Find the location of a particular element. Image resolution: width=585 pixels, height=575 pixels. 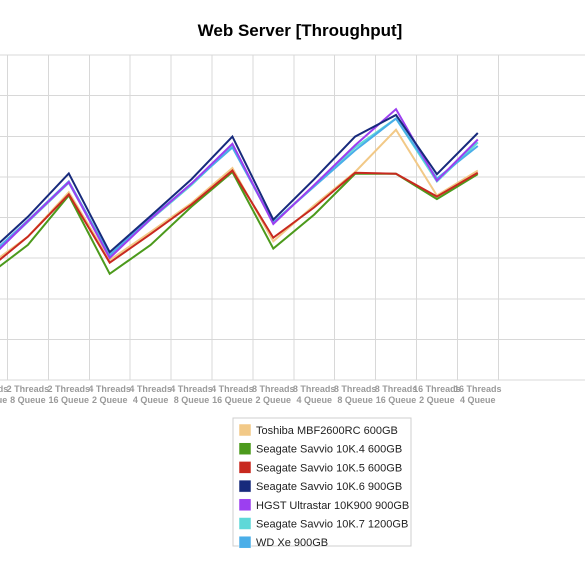

legend-box is located at coordinates (322, 482).